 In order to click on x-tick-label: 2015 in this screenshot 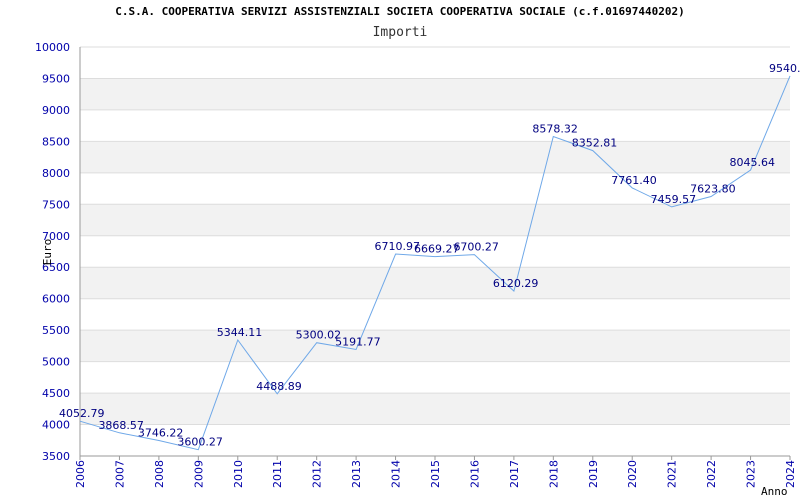, I will do `click(435, 474)`.